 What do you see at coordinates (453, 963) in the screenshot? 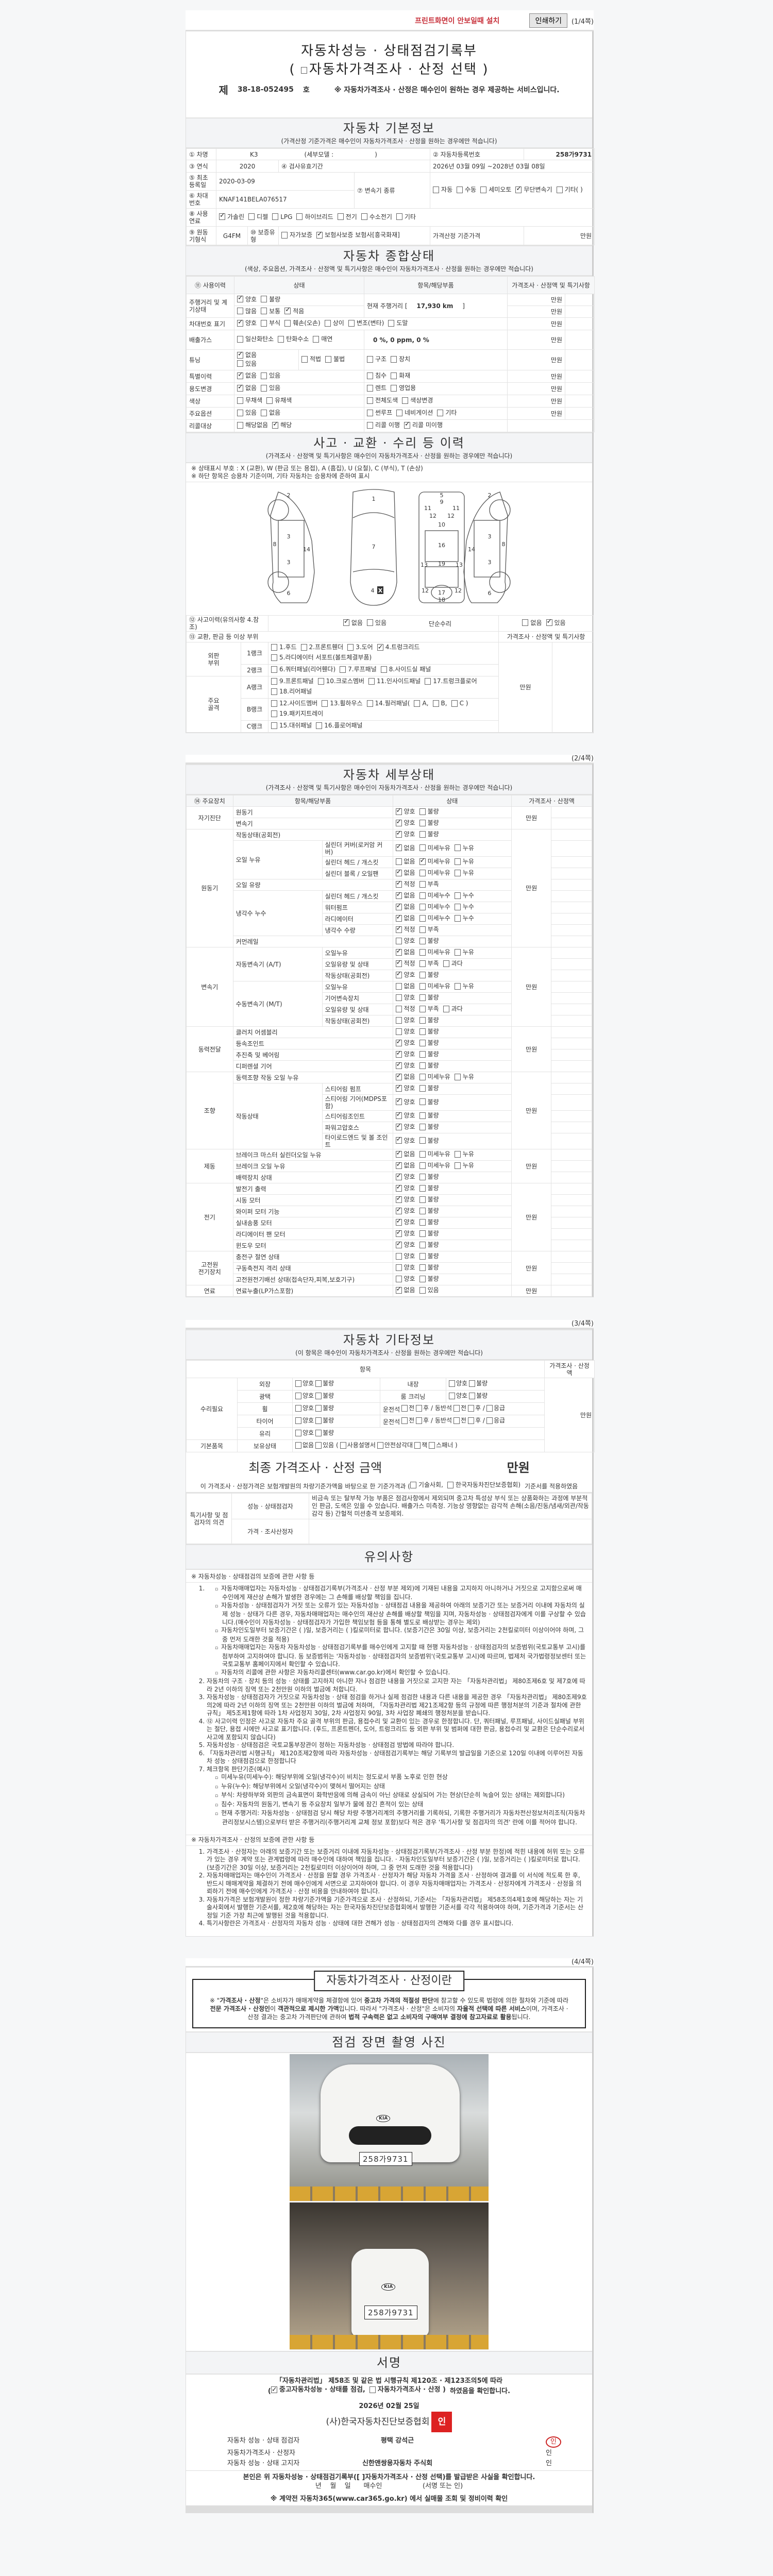
I see `option: 과다` at bounding box center [453, 963].